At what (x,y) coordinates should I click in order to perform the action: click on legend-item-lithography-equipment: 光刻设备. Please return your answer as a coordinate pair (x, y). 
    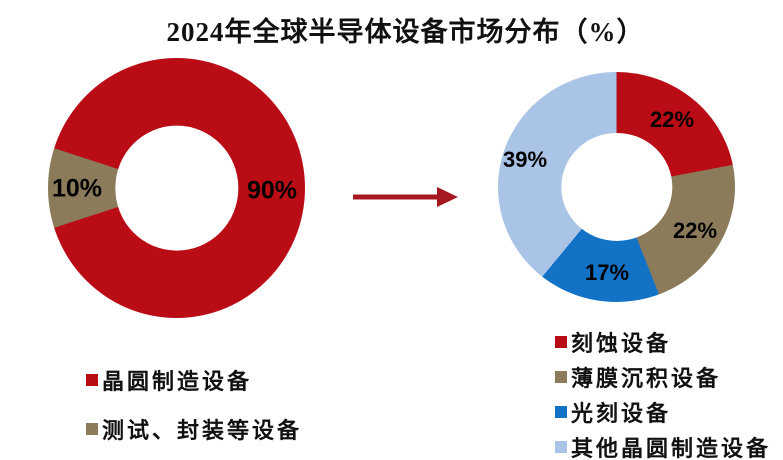
    Looking at the image, I should click on (663, 412).